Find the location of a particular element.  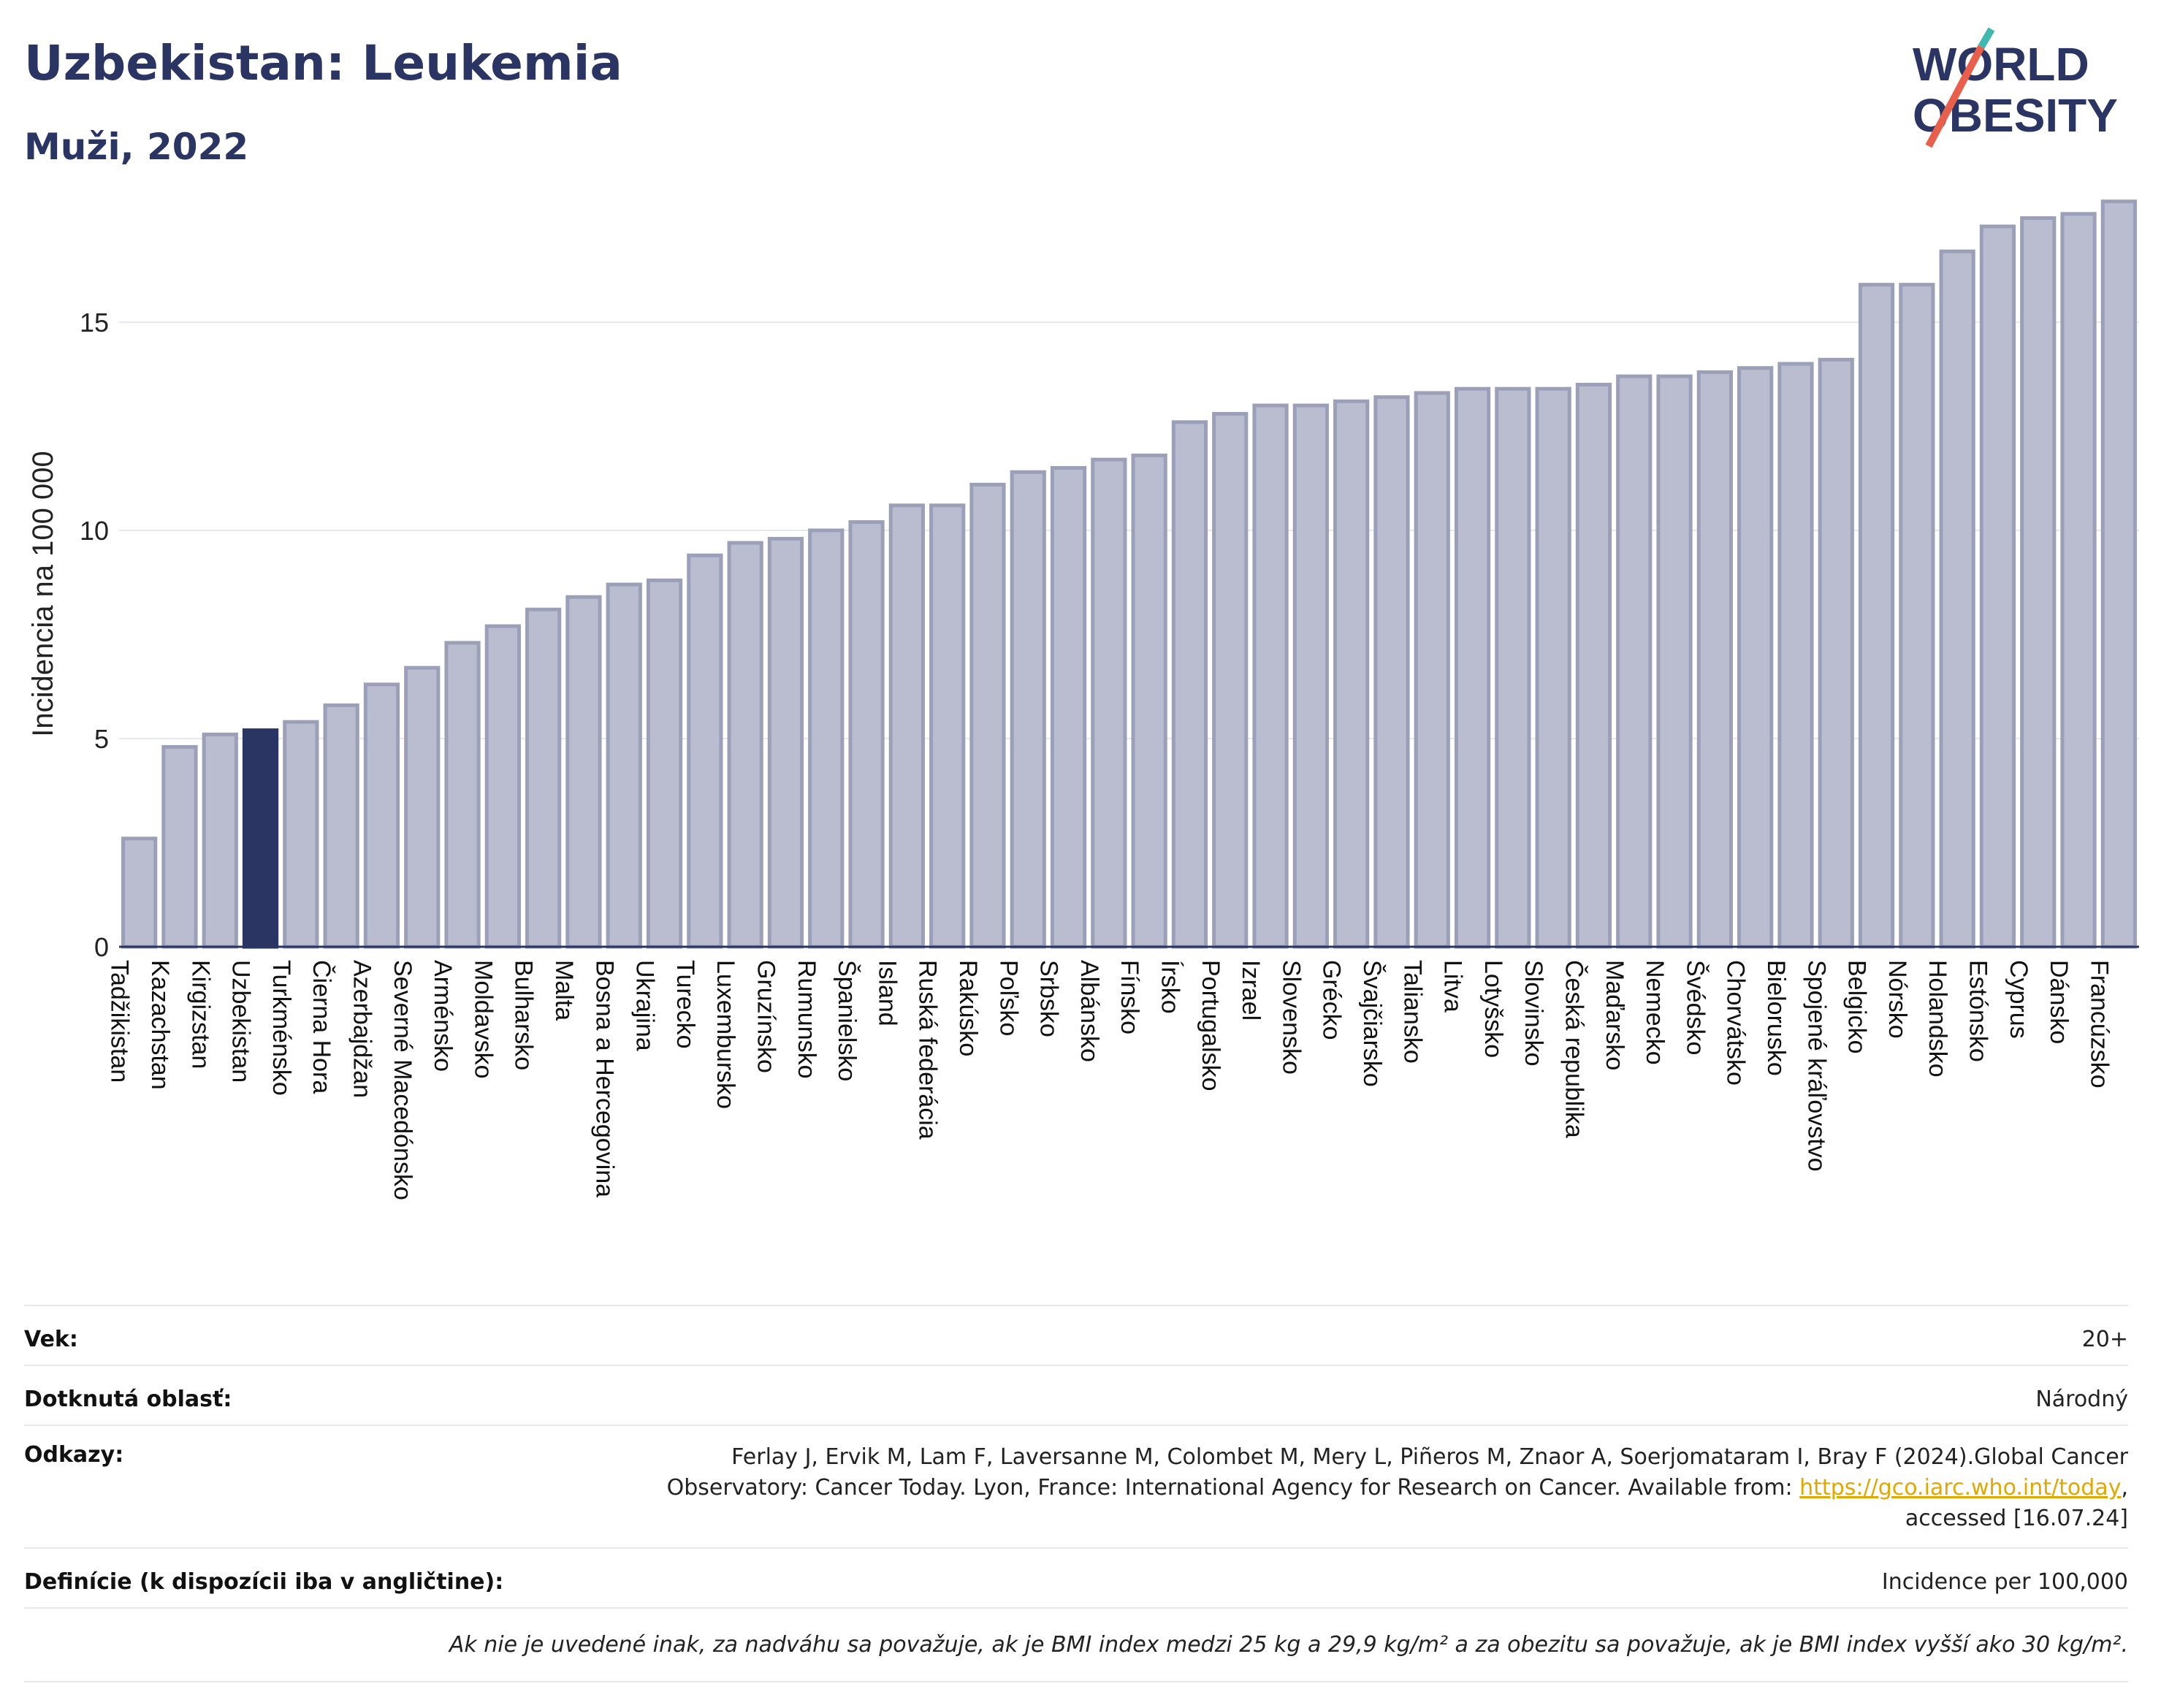

x-tick-label: Dánsko is located at coordinates (2059, 1002).